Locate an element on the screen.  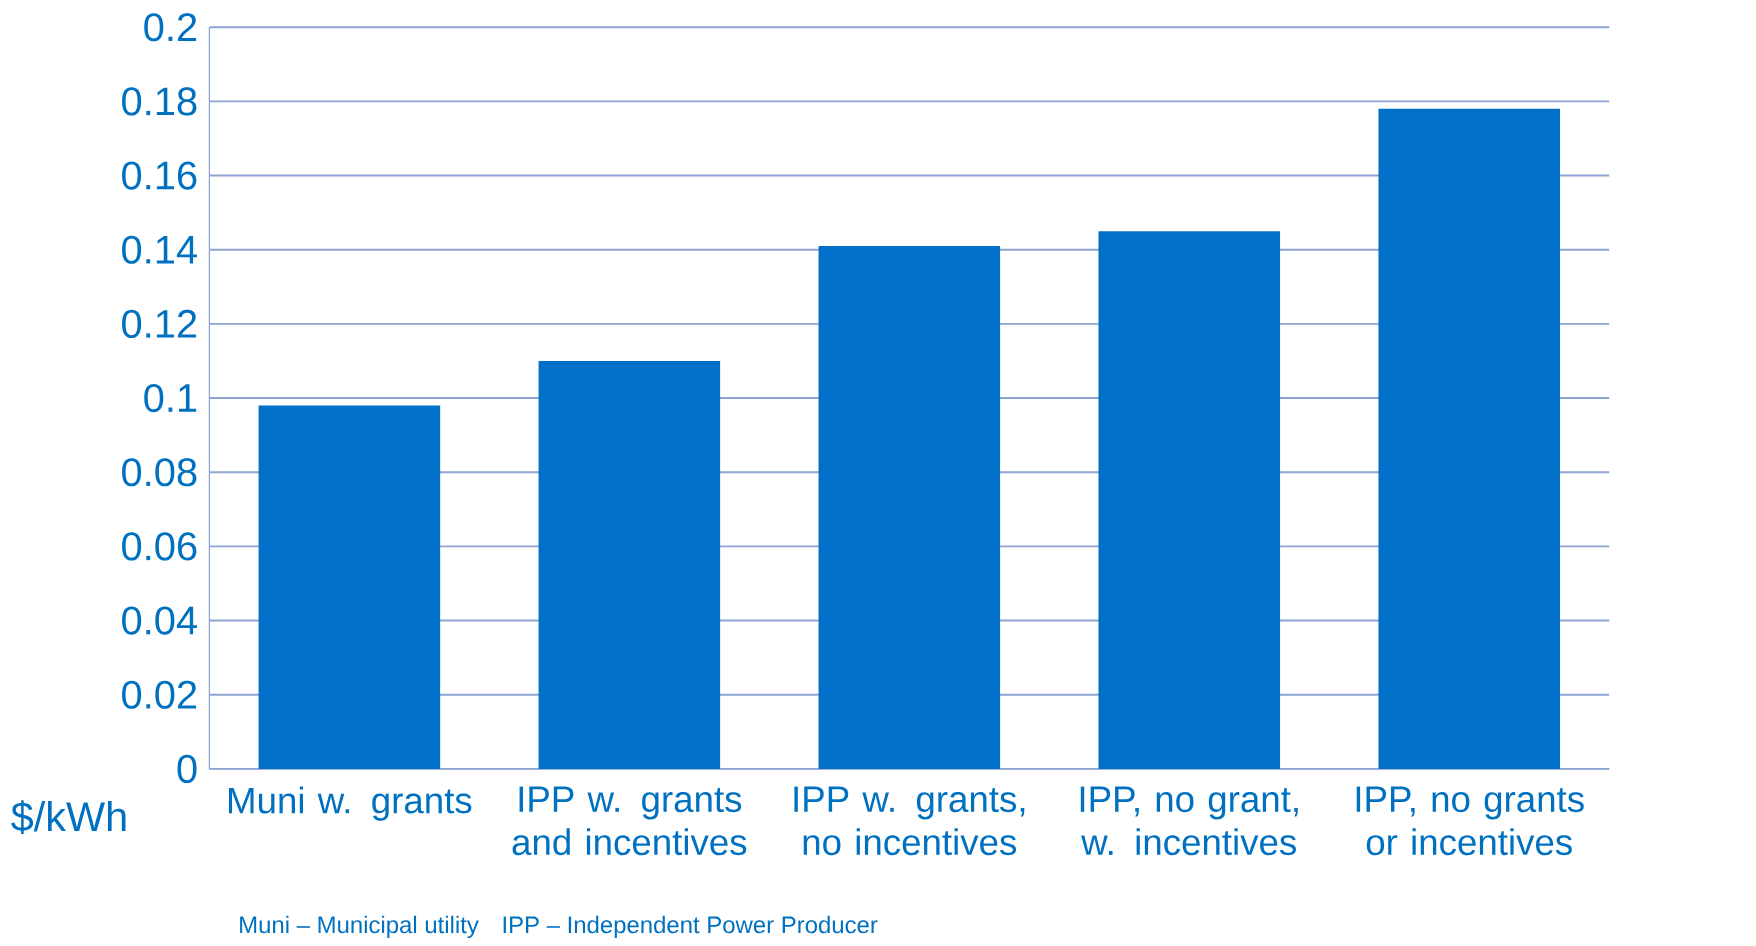
x-tick-label: IPP, no grants or incentives is located at coordinates (1470, 821).